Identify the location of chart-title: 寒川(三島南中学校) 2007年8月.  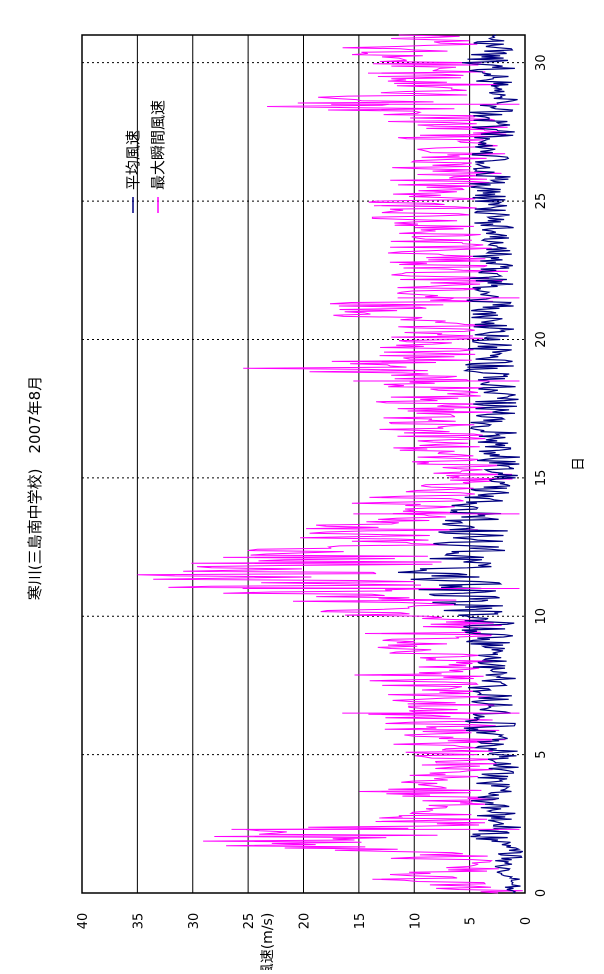
(35, 488).